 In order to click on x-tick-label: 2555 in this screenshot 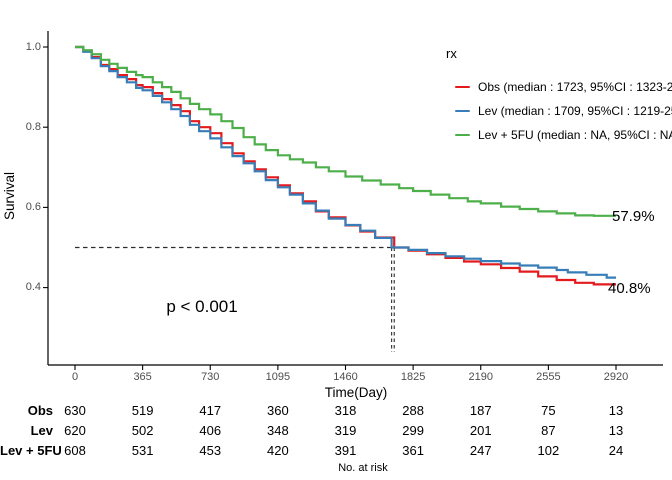, I will do `click(548, 377)`.